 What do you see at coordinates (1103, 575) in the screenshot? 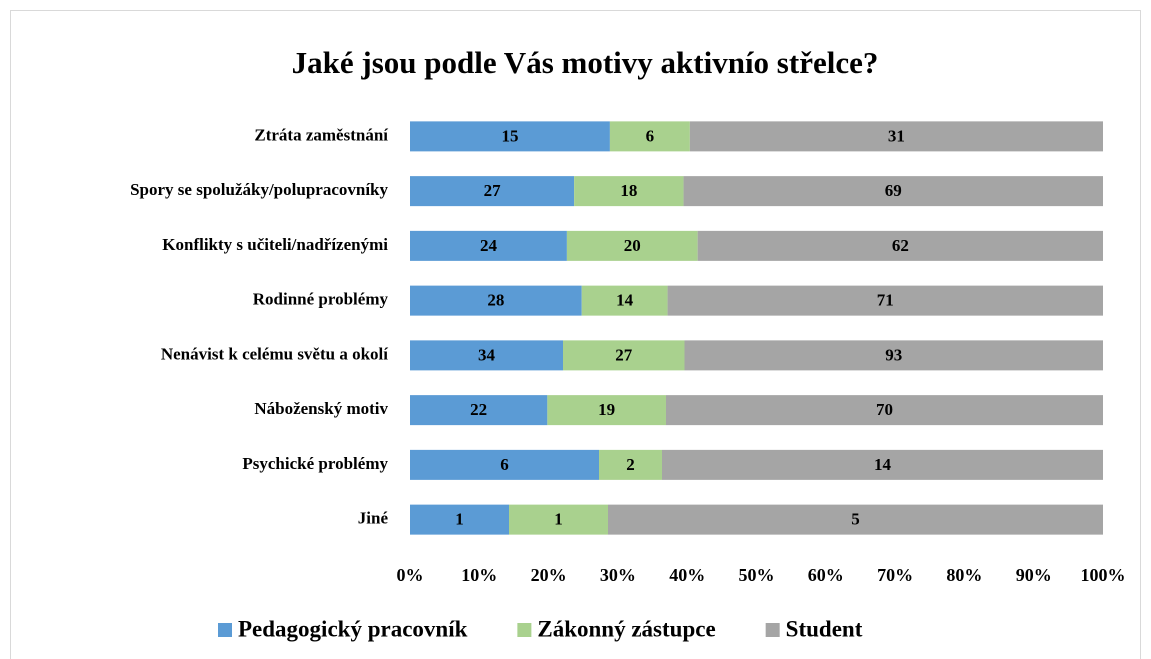
I see `x-tick-label: 100%` at bounding box center [1103, 575].